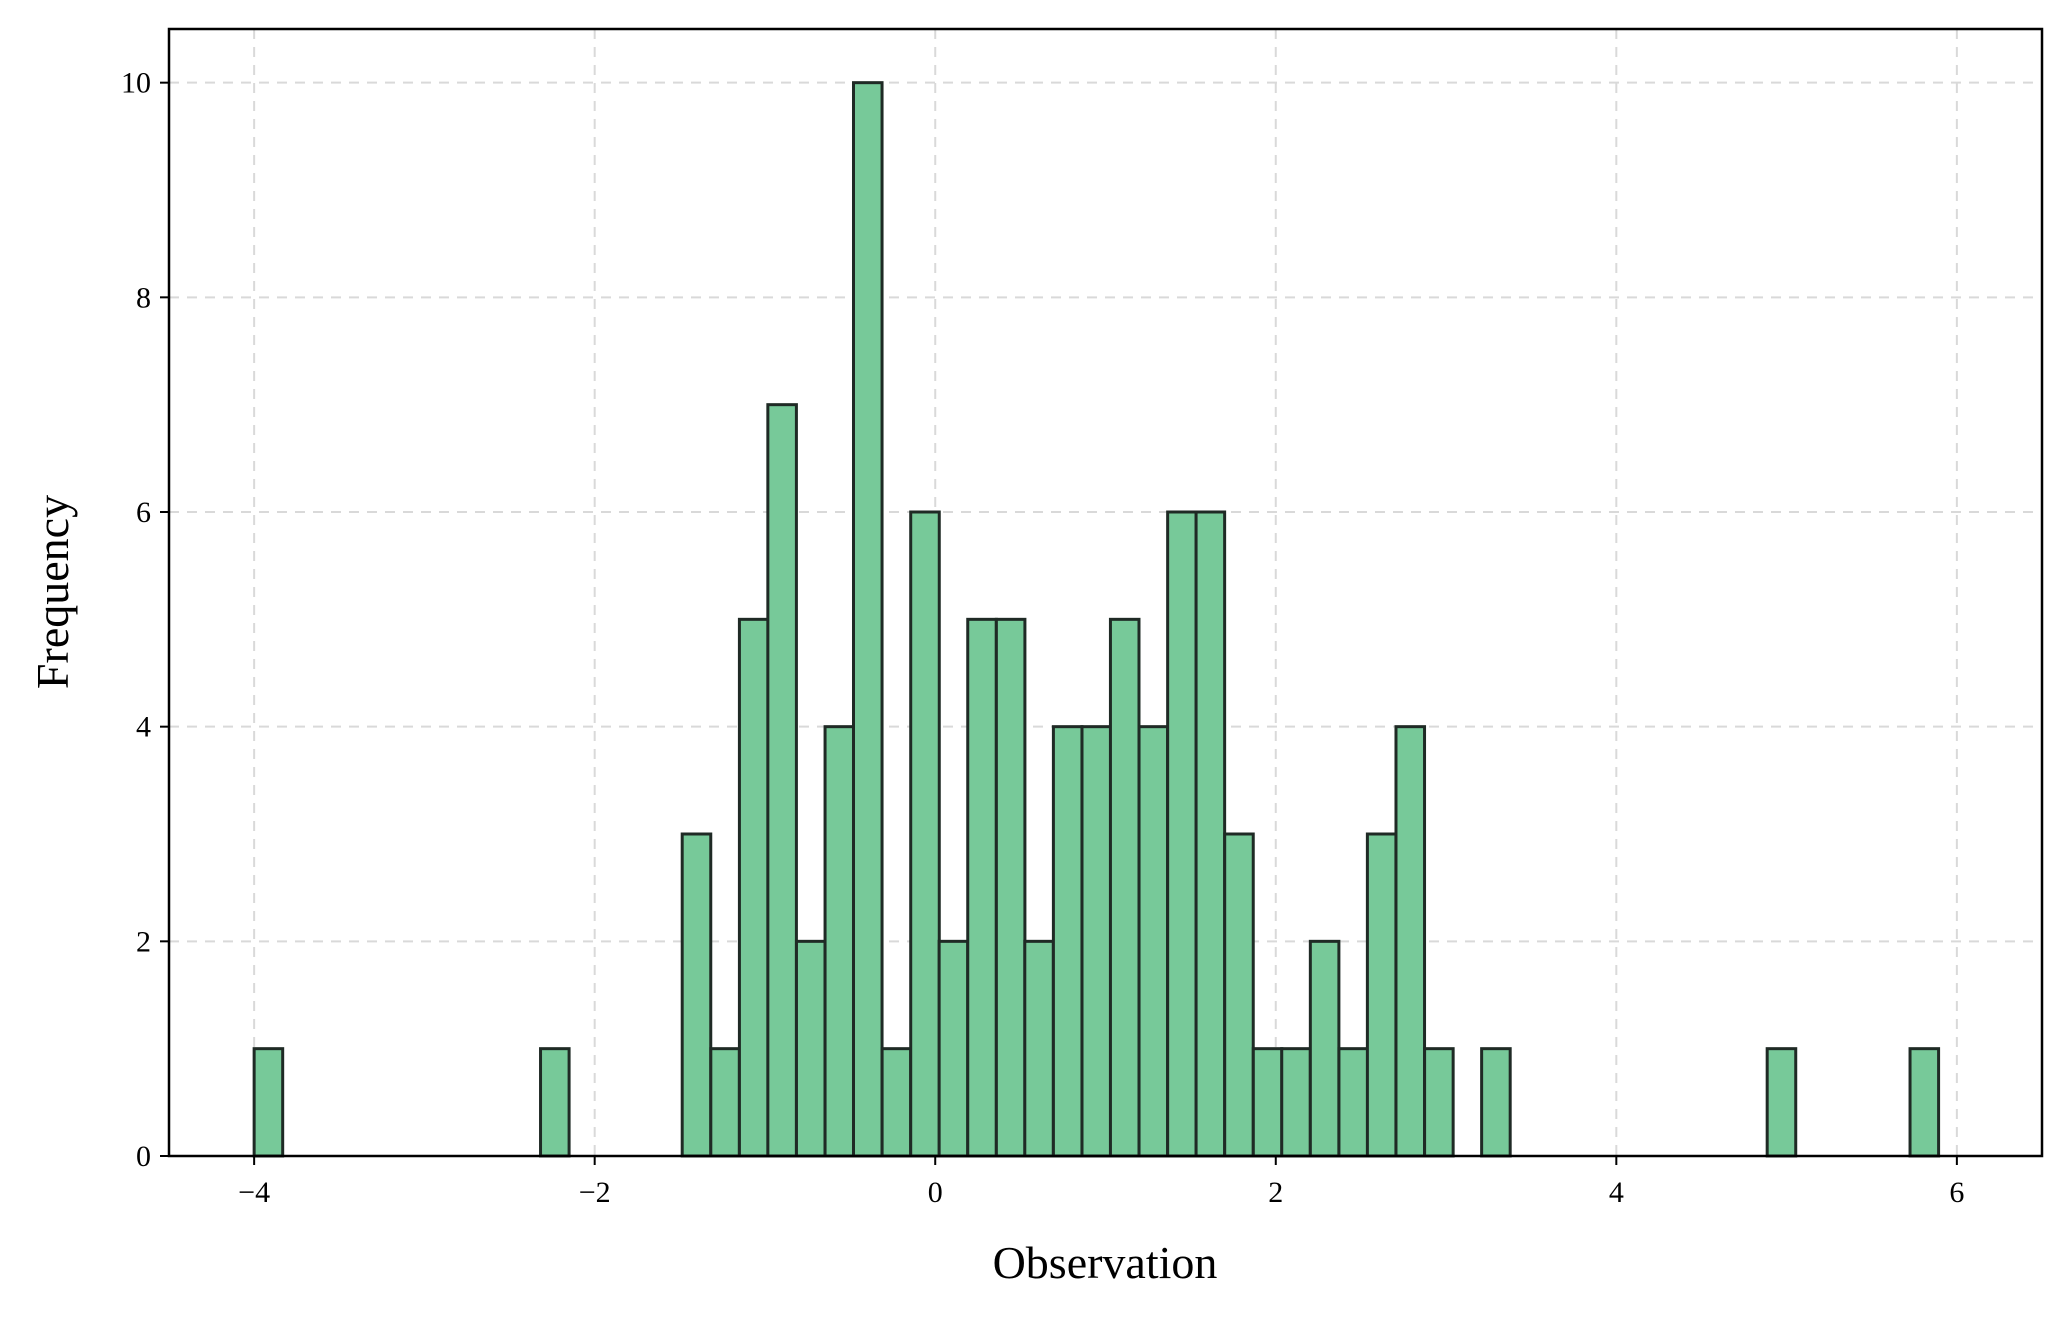  What do you see at coordinates (1956, 1192) in the screenshot?
I see `x-tick-label: 6` at bounding box center [1956, 1192].